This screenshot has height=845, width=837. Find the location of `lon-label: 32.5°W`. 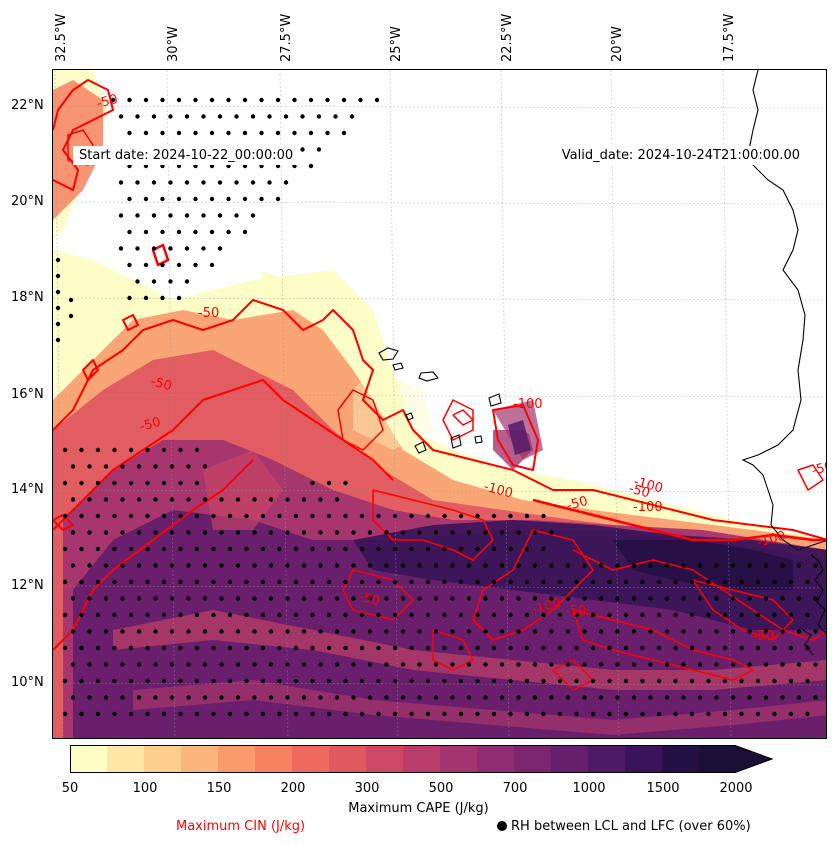

lon-label: 32.5°W is located at coordinates (61, 37).